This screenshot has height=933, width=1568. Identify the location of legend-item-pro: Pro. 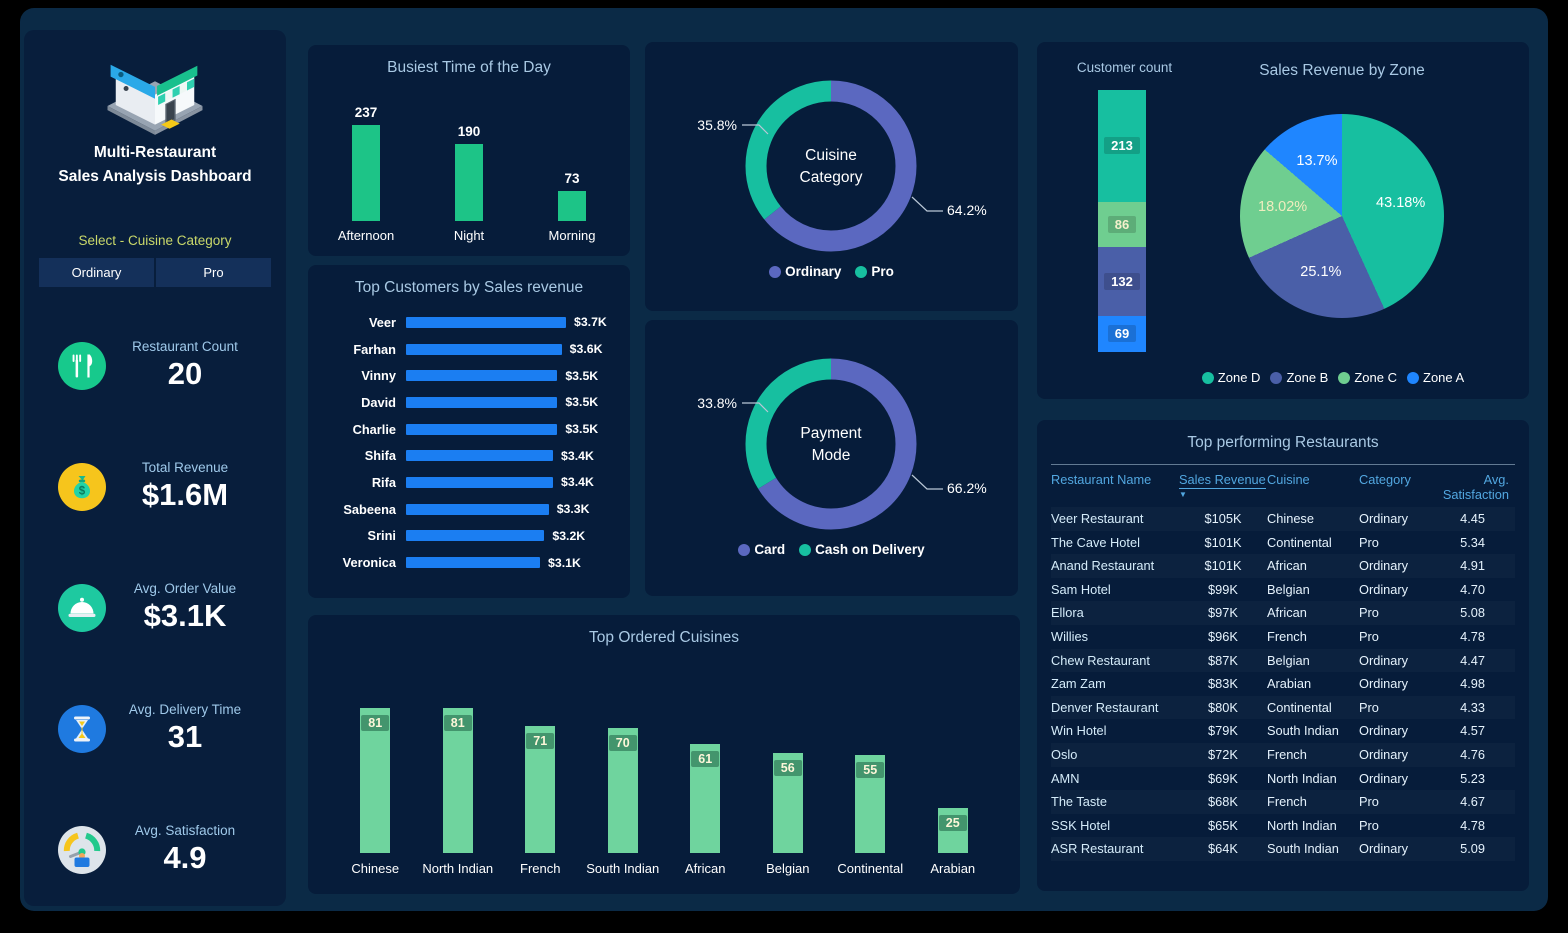
(874, 271).